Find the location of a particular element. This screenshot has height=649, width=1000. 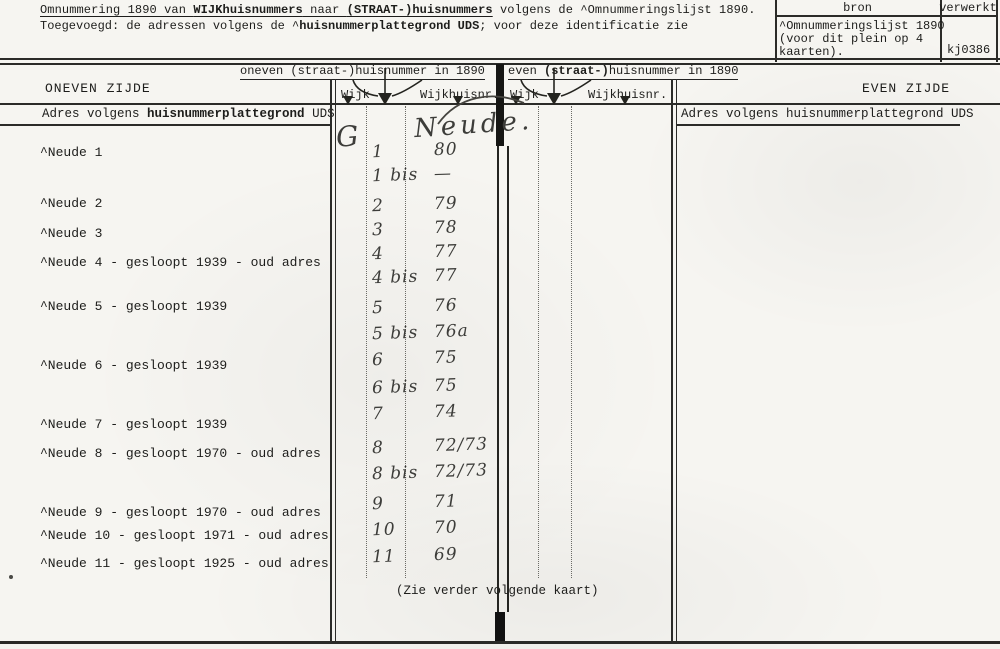

house-number: 5 is located at coordinates (378, 308).